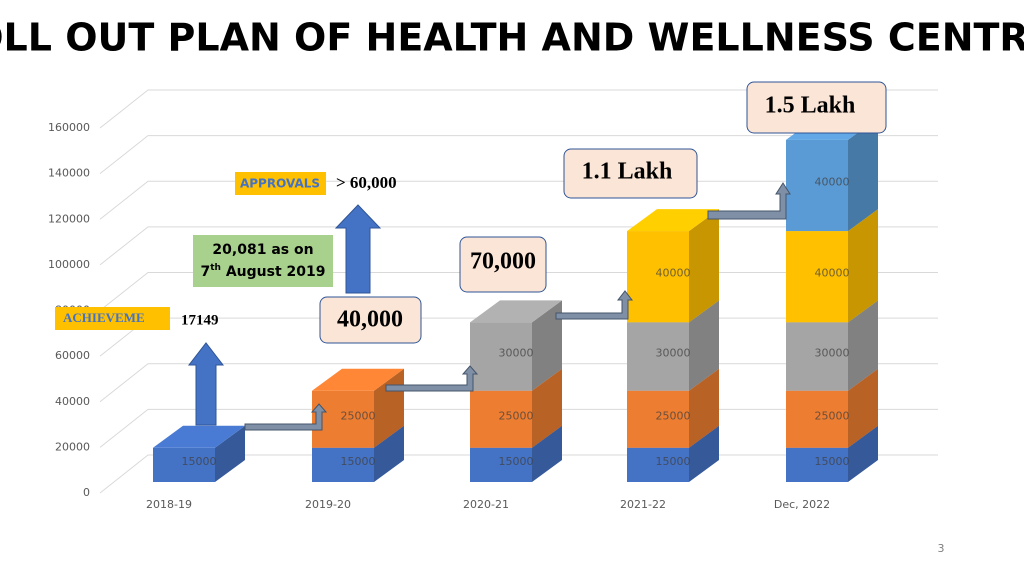  I want to click on y-tick-label: 20000, so click(72, 446).